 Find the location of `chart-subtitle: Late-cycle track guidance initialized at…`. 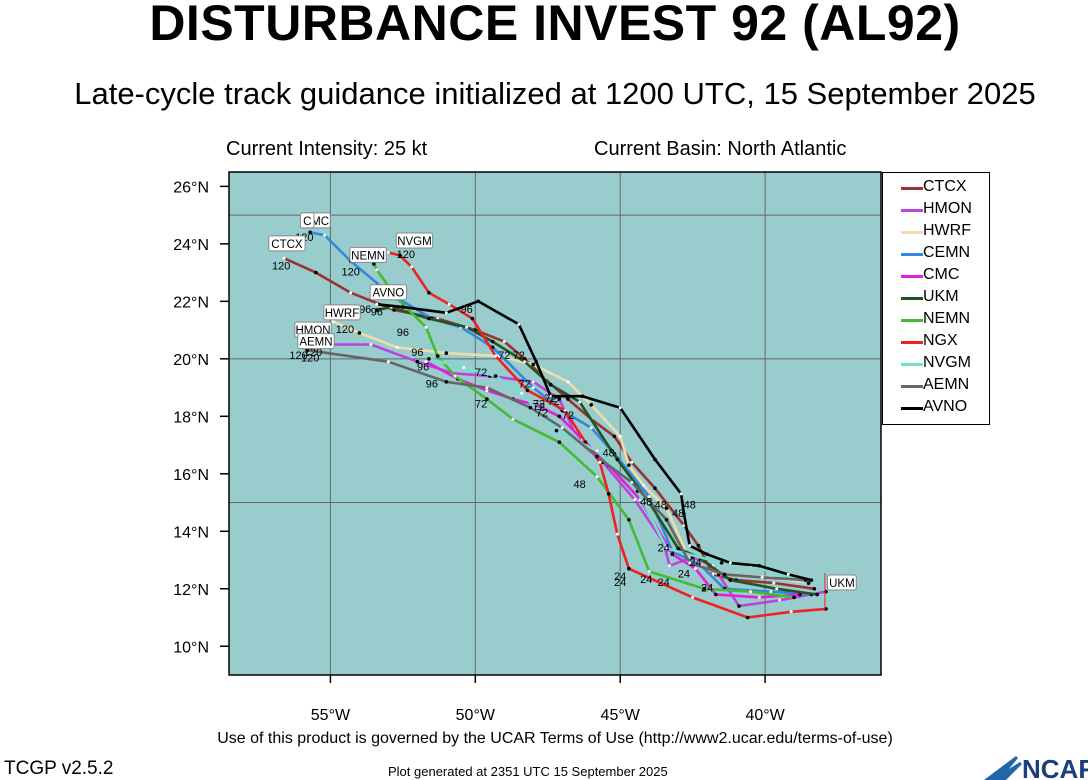

chart-subtitle: Late-cycle track guidance initialized at… is located at coordinates (555, 93).